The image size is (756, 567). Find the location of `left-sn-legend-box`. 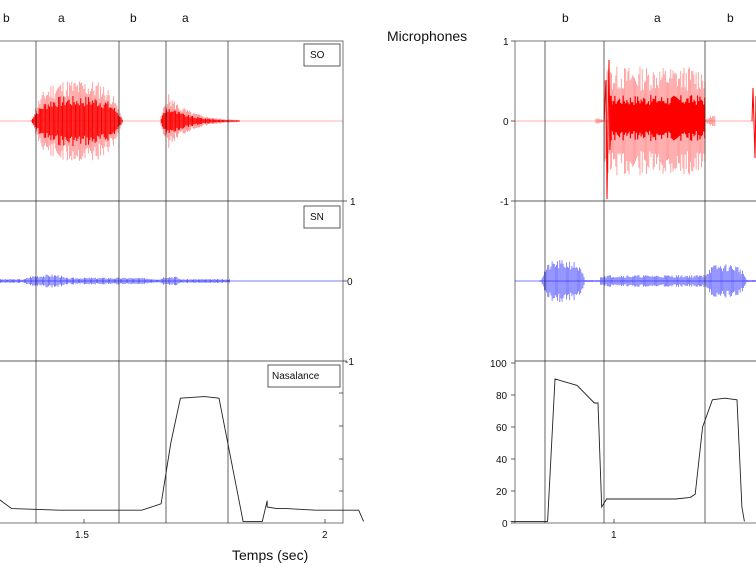

left-sn-legend-box is located at coordinates (322, 217).